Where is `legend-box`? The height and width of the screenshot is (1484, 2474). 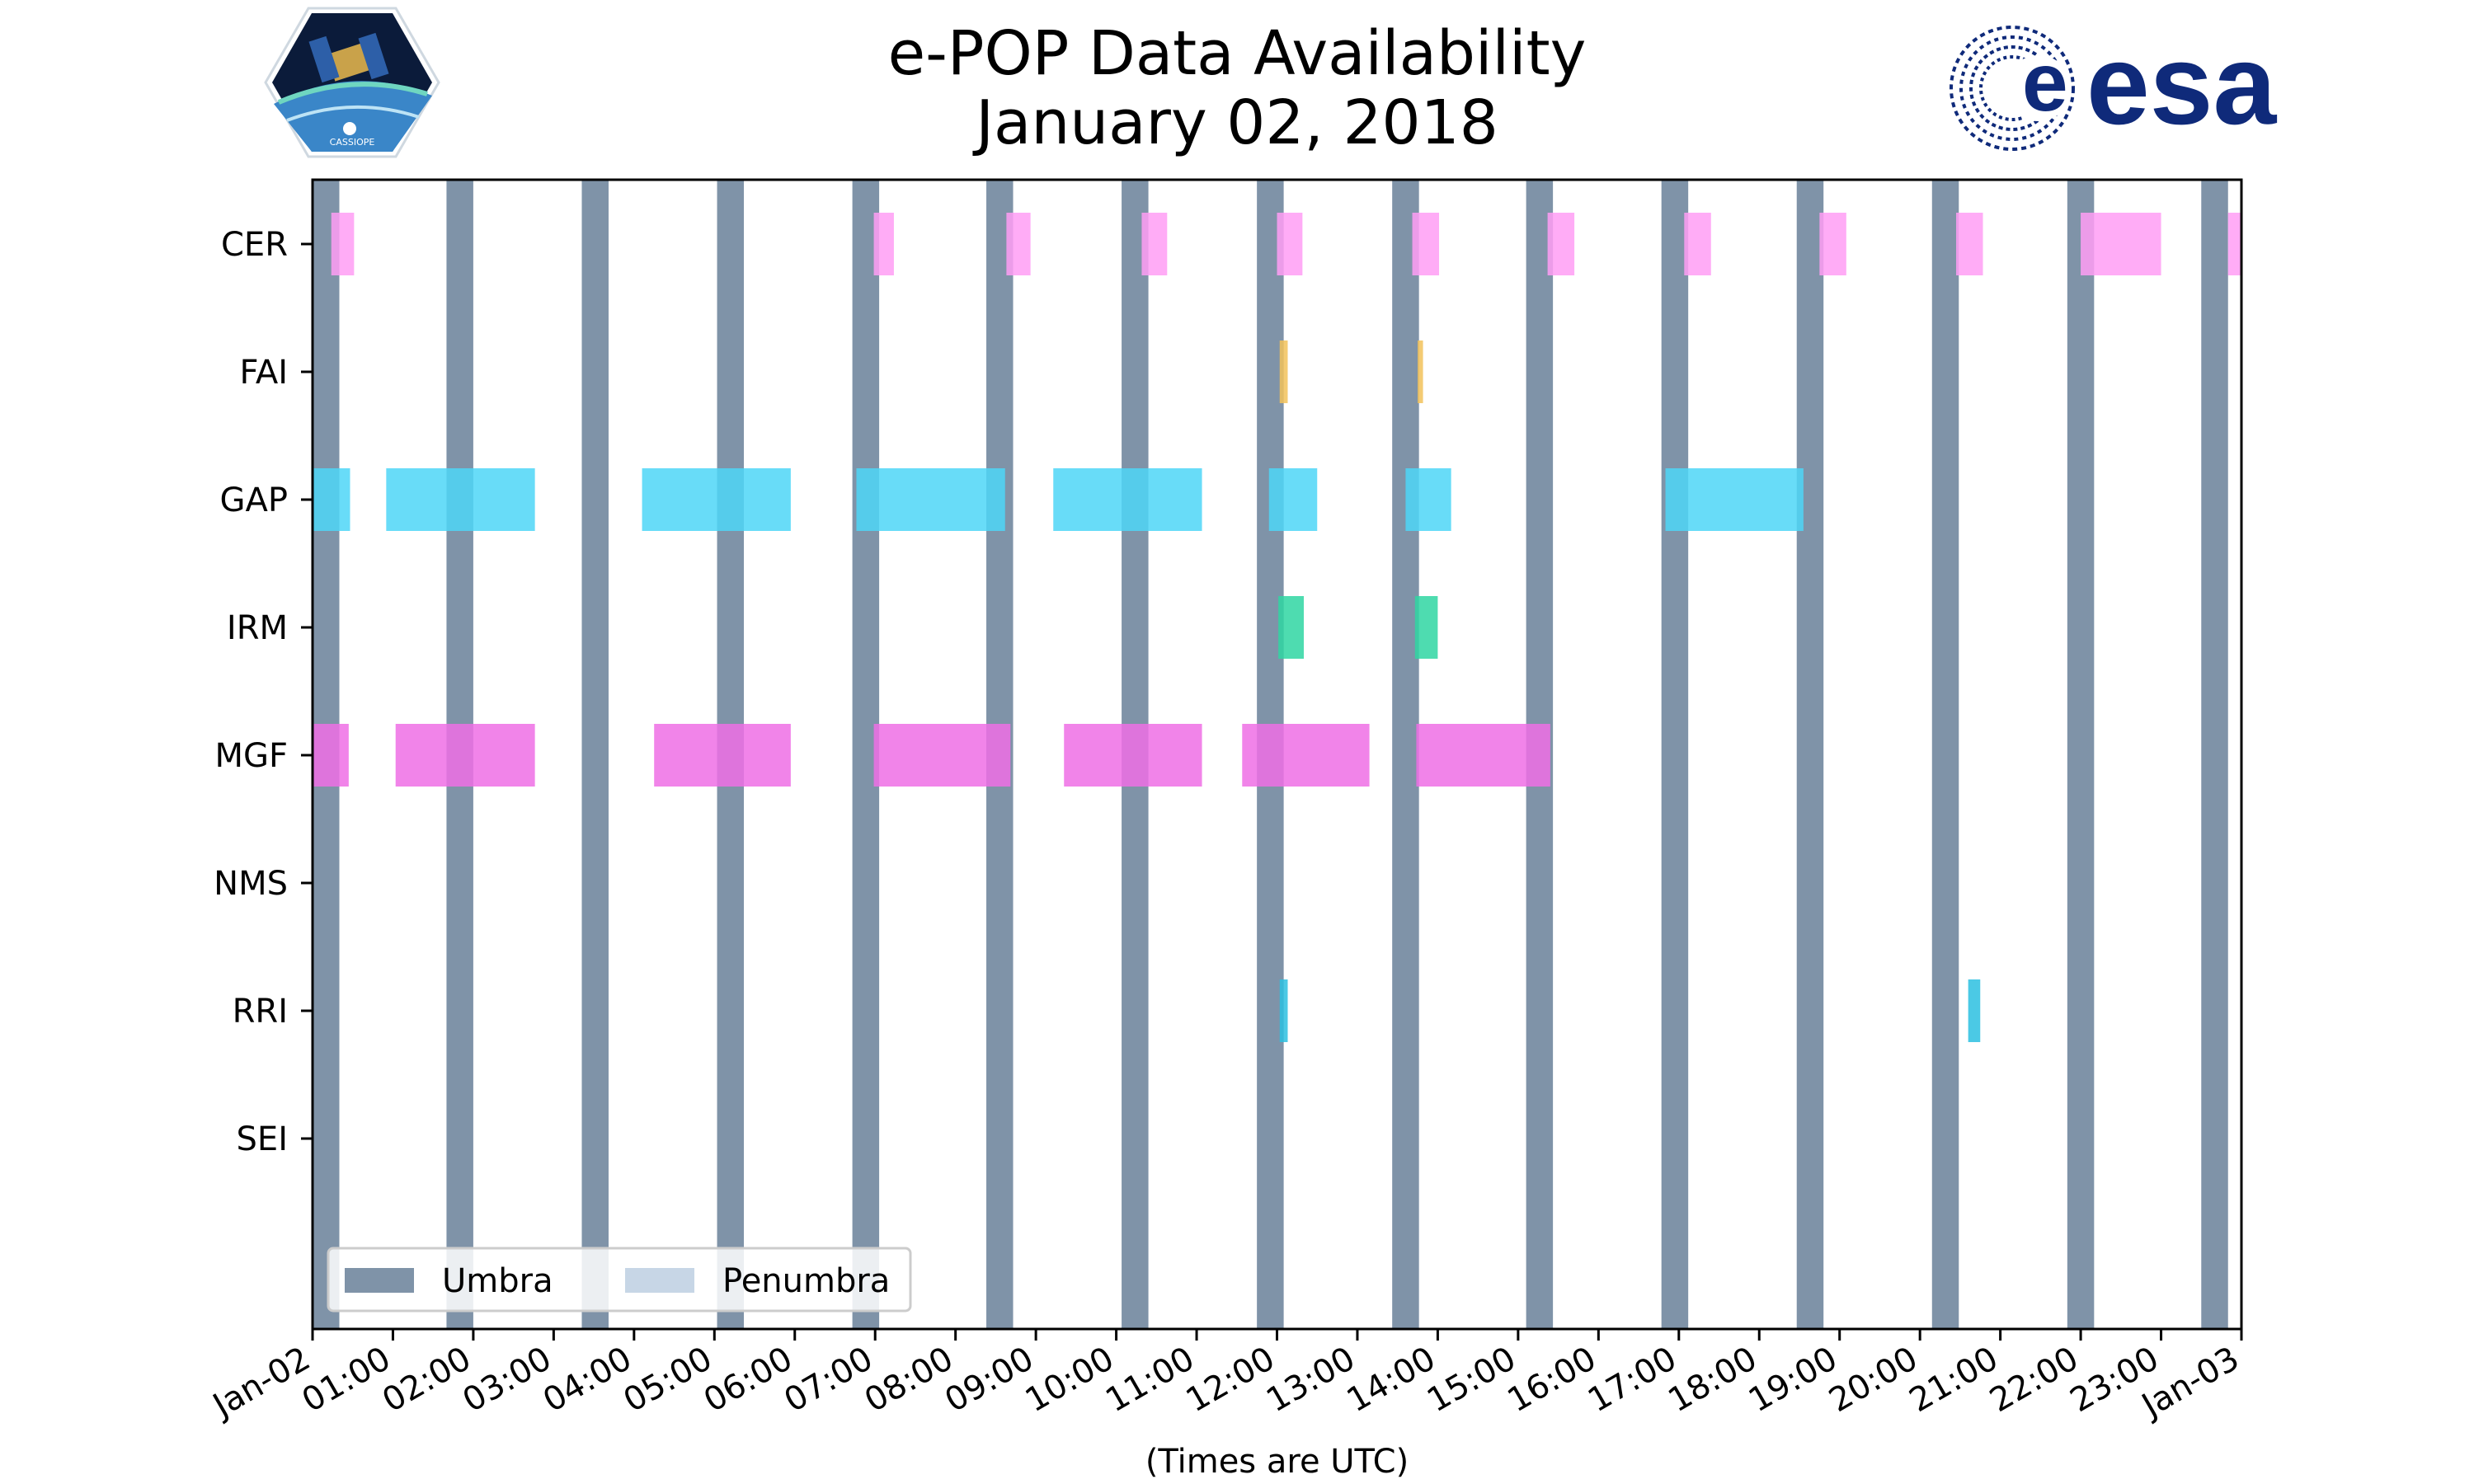
legend-box is located at coordinates (619, 1280).